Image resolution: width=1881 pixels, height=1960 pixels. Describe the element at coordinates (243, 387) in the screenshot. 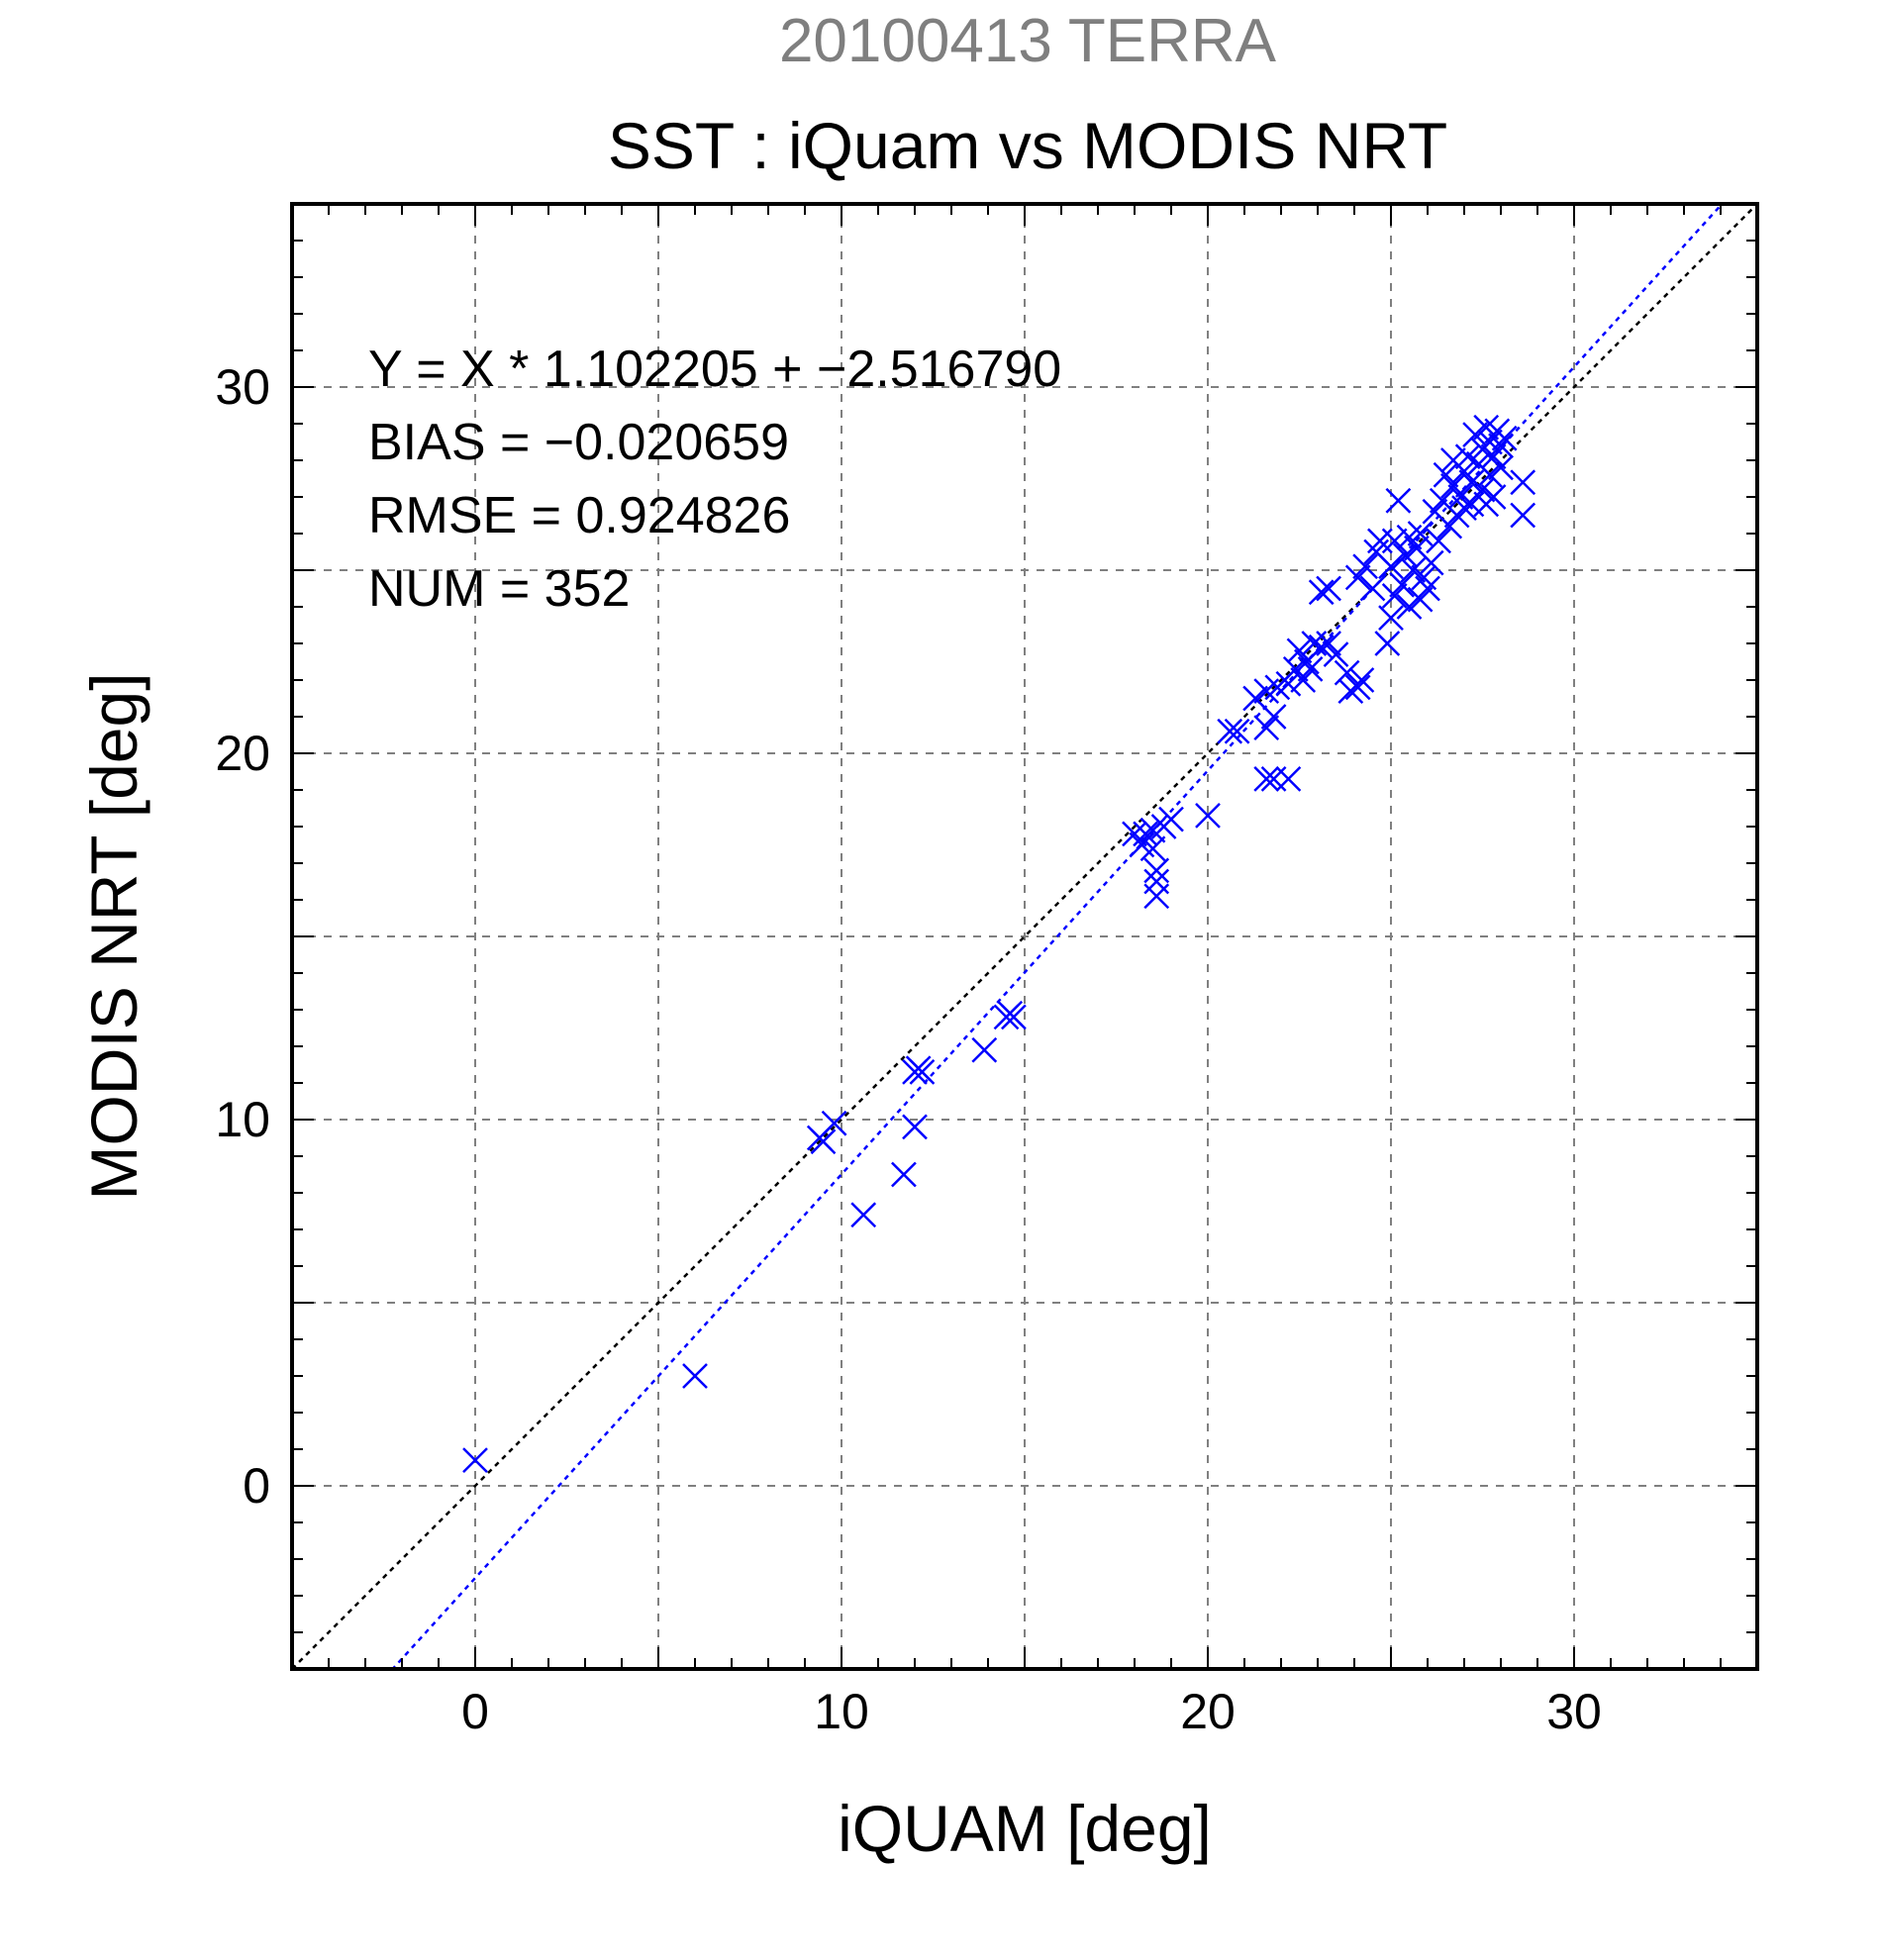

I see `y-tick-label: 30` at that location.